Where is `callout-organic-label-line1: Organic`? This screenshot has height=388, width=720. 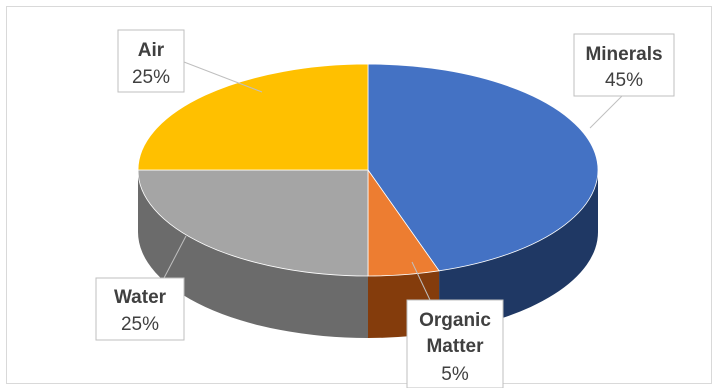 callout-organic-label-line1: Organic is located at coordinates (455, 320).